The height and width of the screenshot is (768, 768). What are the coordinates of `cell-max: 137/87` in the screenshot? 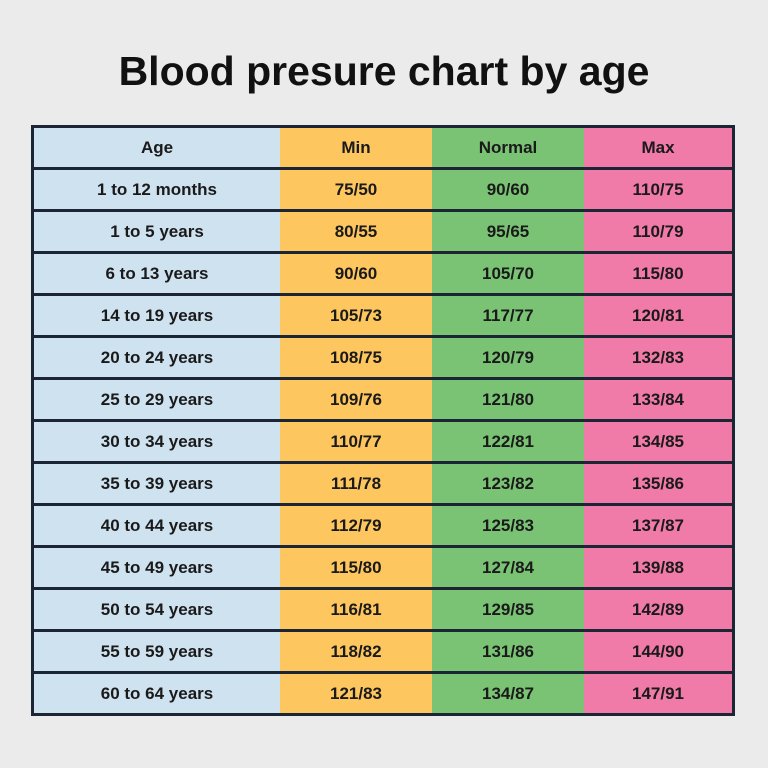 It's located at (658, 525).